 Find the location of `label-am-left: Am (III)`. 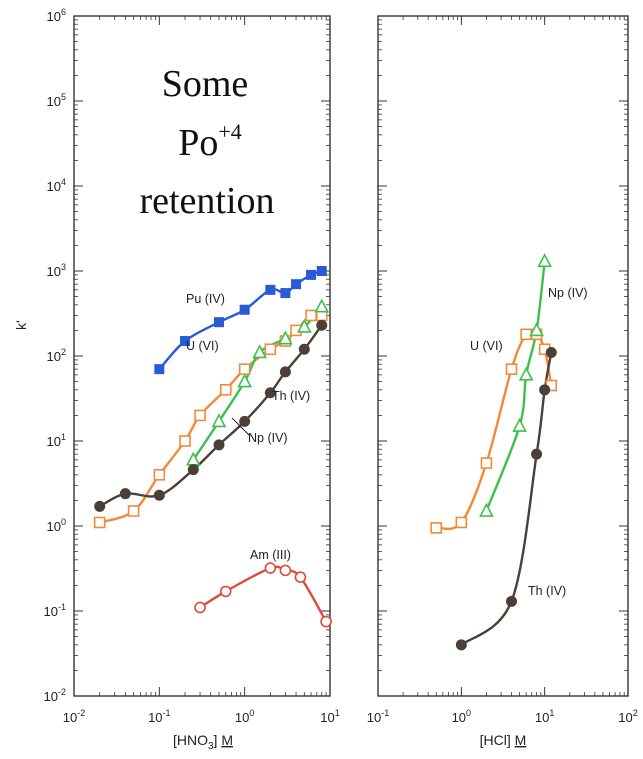

label-am-left: Am (III) is located at coordinates (270, 555).